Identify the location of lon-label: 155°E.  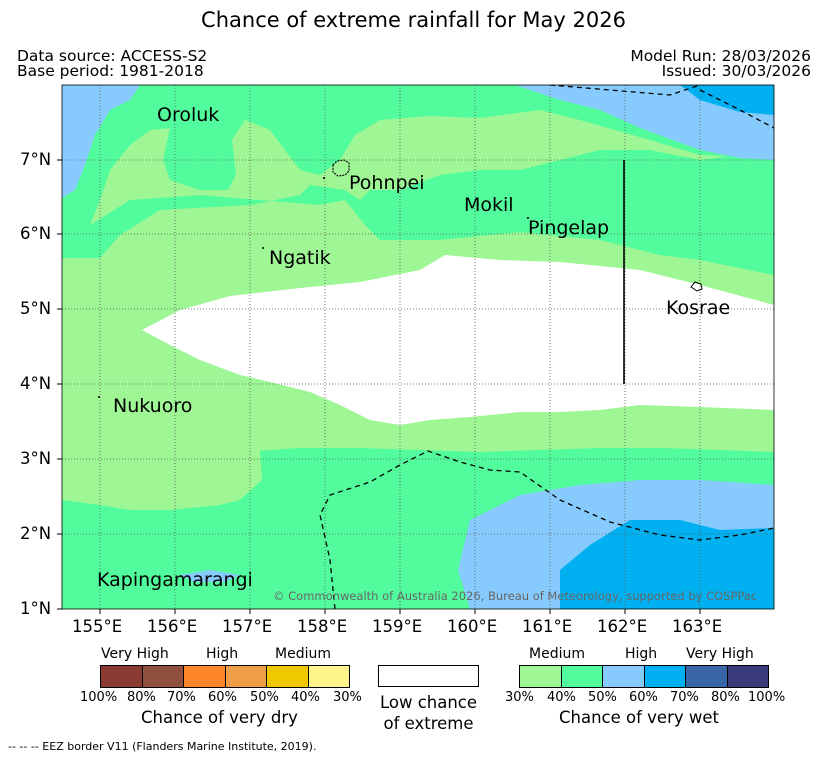
(97, 626).